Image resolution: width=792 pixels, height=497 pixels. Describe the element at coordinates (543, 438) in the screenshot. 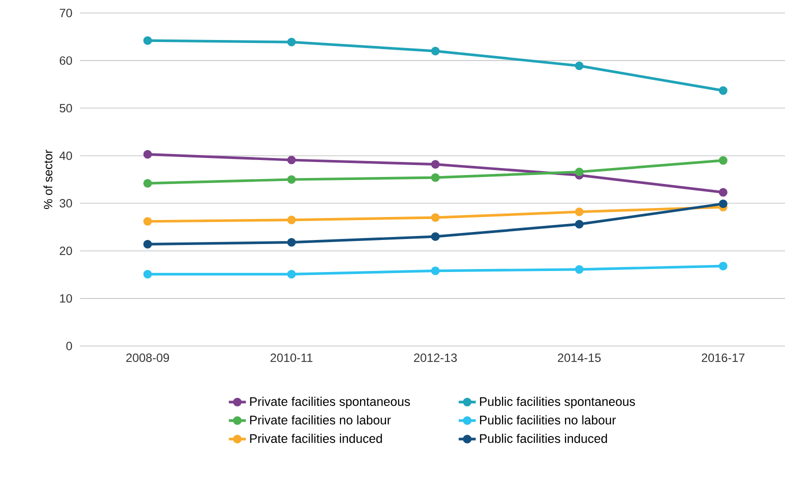

I see `legend-label: Public facilities induced` at that location.